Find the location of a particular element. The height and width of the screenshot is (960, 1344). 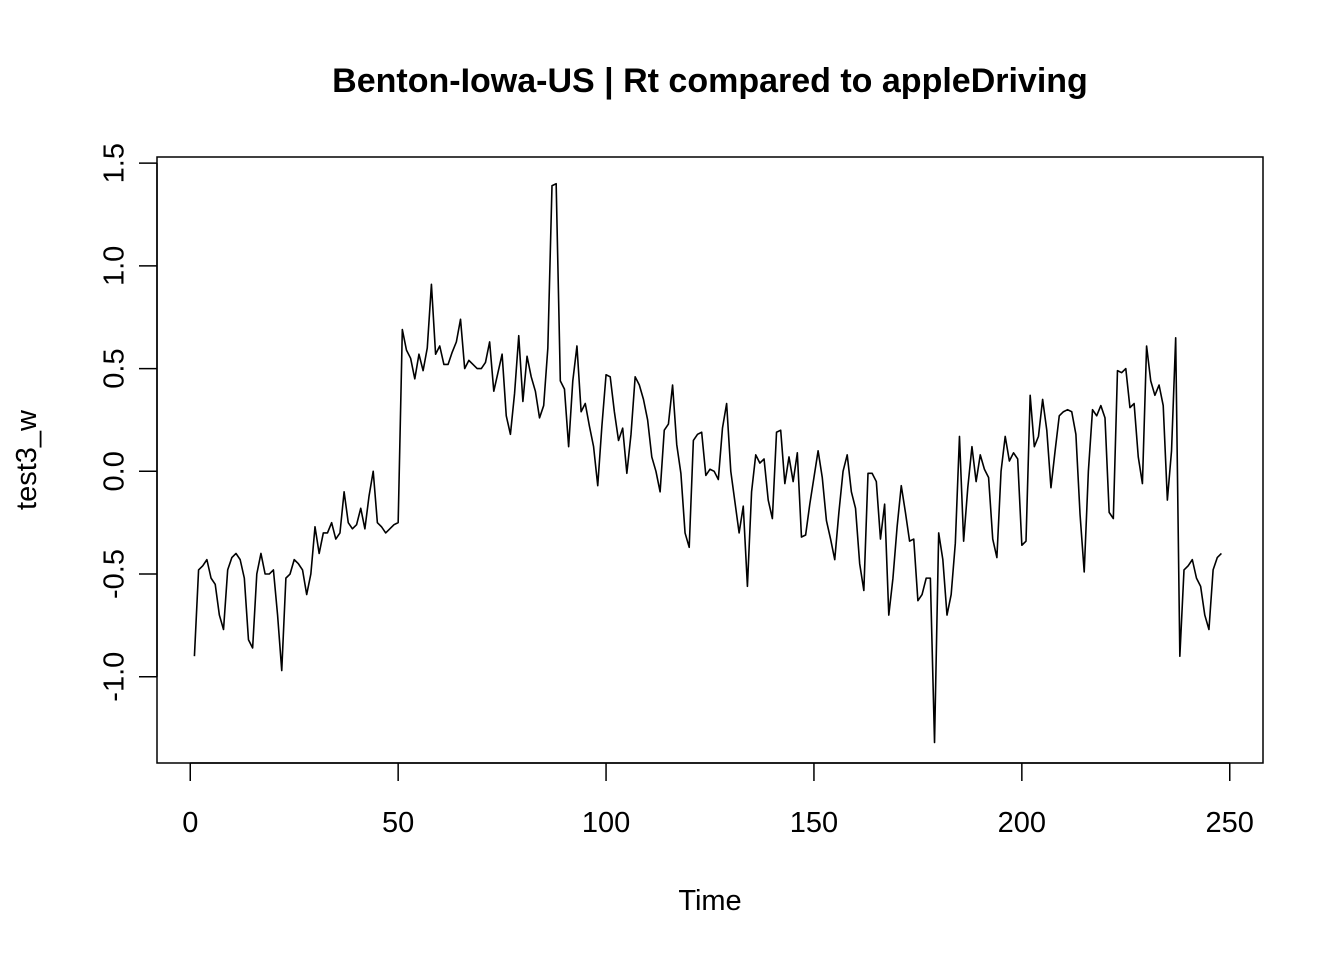

x-axis: 0 50 100 150 200 250 is located at coordinates (718, 800).